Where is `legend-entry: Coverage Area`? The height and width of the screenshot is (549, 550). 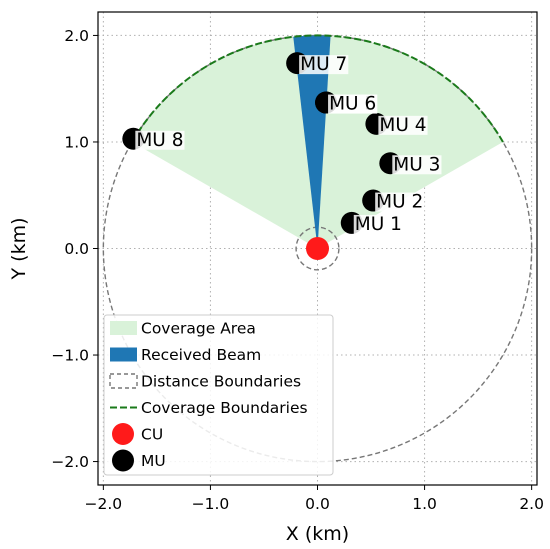 legend-entry: Coverage Area is located at coordinates (183, 329).